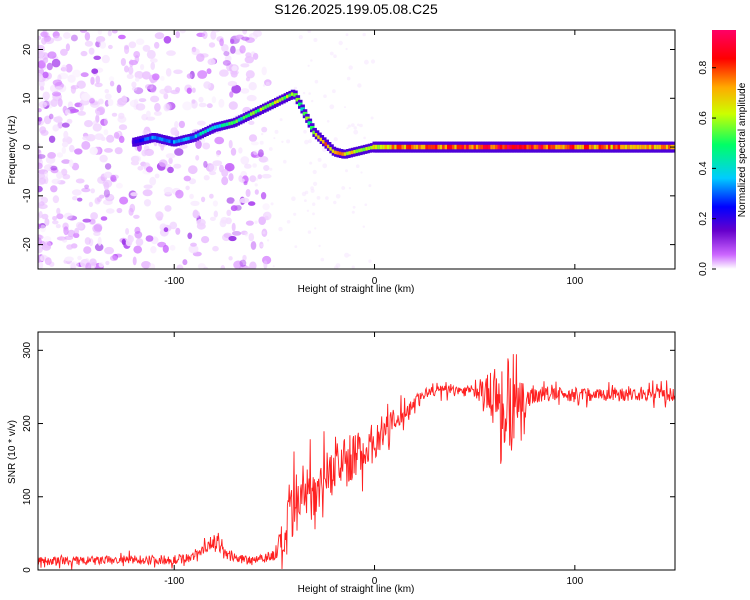  Describe the element at coordinates (356, 9) in the screenshot. I see `figure-title: S126.2025.199.05.08.C25` at that location.